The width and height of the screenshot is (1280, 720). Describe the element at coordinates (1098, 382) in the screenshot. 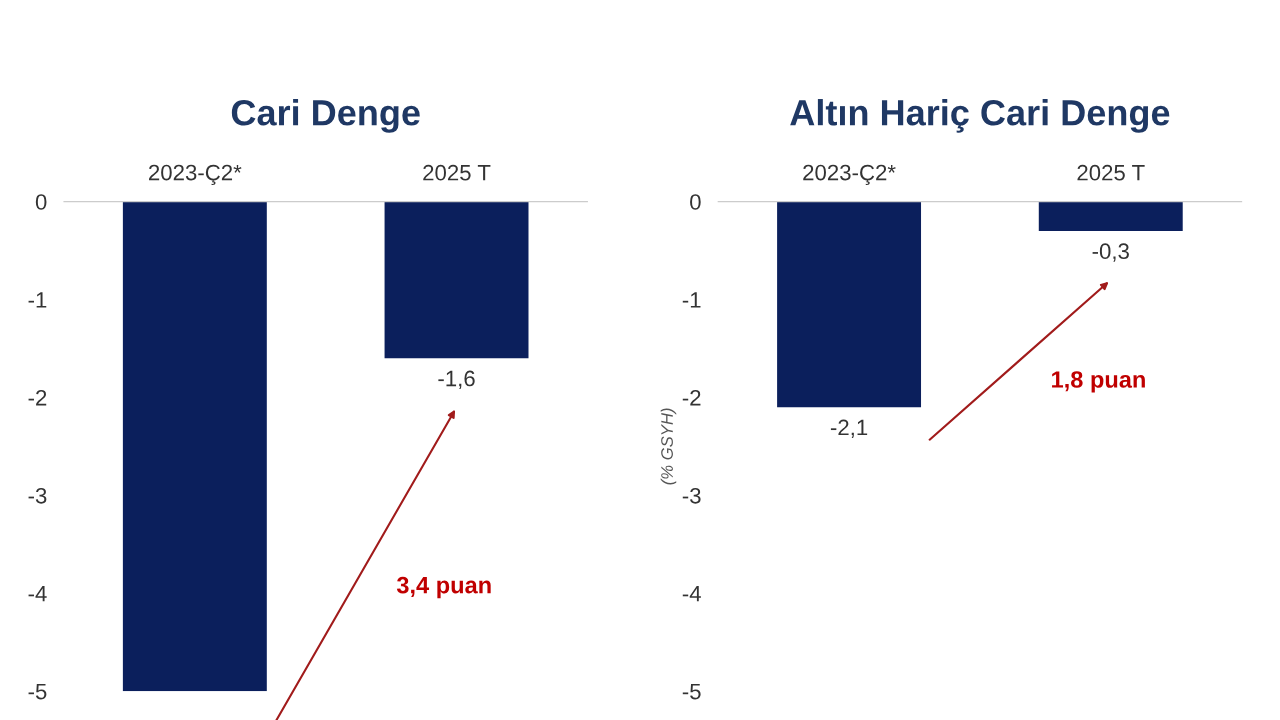

I see `annotation: 1,8 puan` at that location.